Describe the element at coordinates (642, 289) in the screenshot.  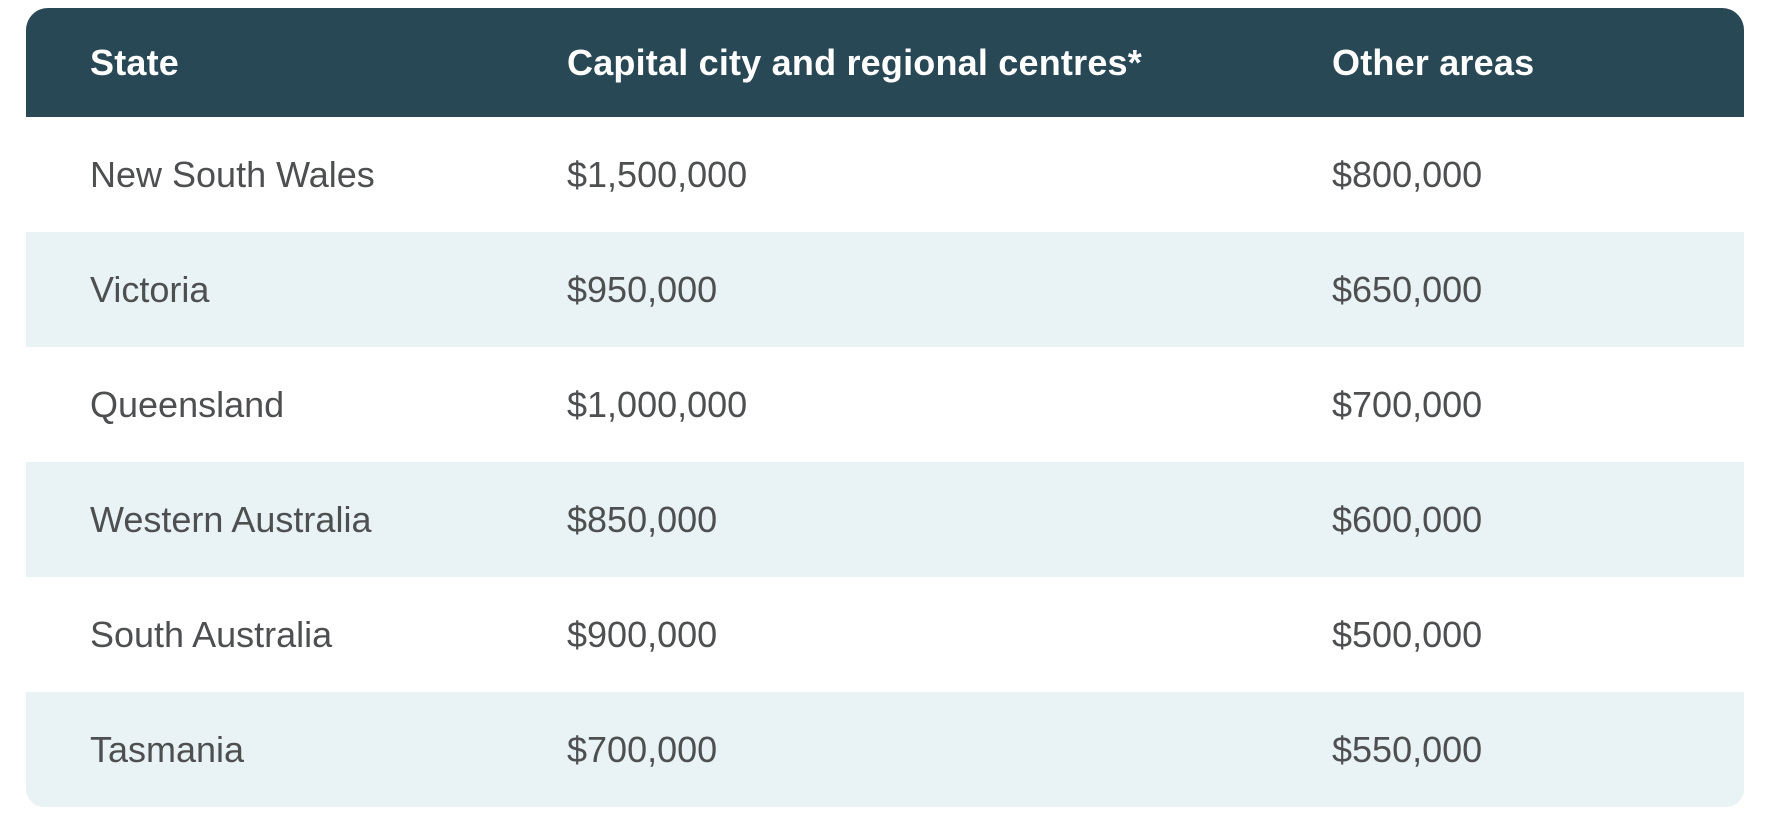
I see `cell-capital-price: $950,000` at that location.